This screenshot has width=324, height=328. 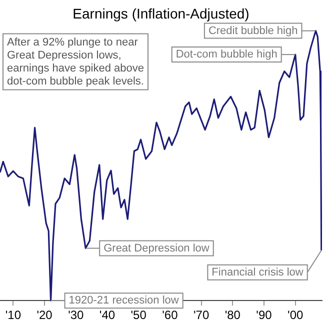 What do you see at coordinates (264, 315) in the screenshot?
I see `x-tick-label: '90` at bounding box center [264, 315].